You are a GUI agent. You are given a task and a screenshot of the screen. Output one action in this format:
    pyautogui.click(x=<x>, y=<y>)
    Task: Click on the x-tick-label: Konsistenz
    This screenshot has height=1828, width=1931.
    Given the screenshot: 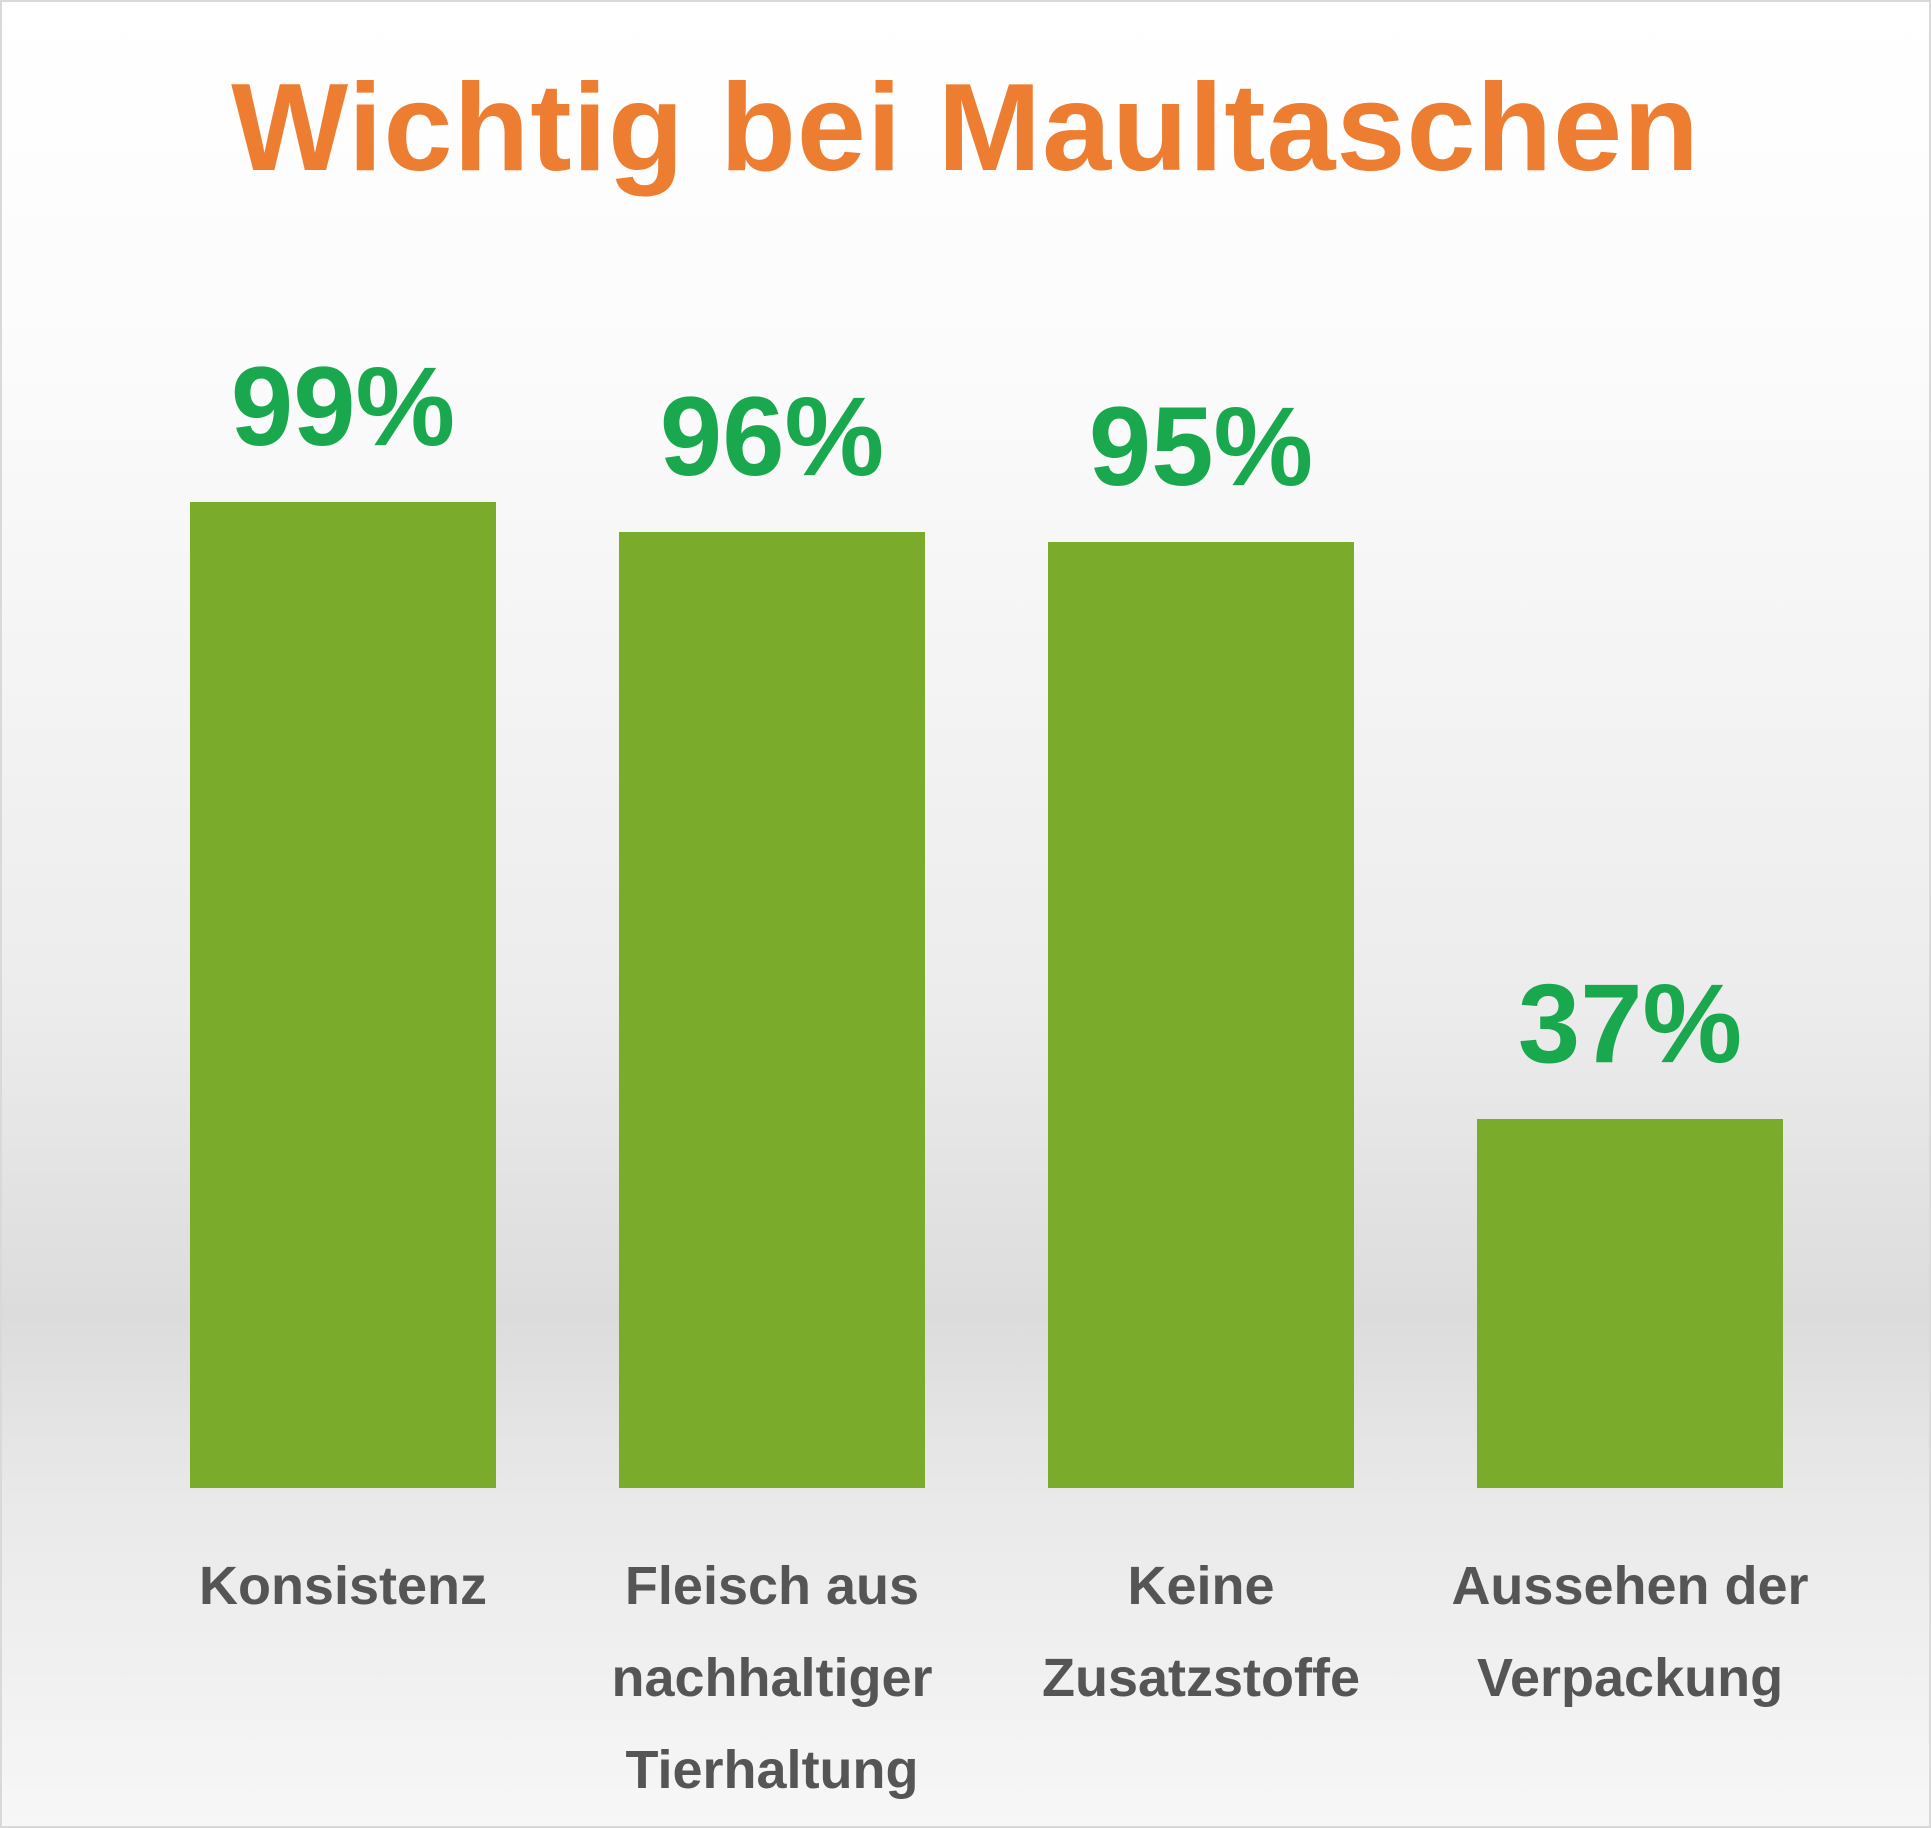 What is the action you would take?
    pyautogui.click(x=343, y=1586)
    